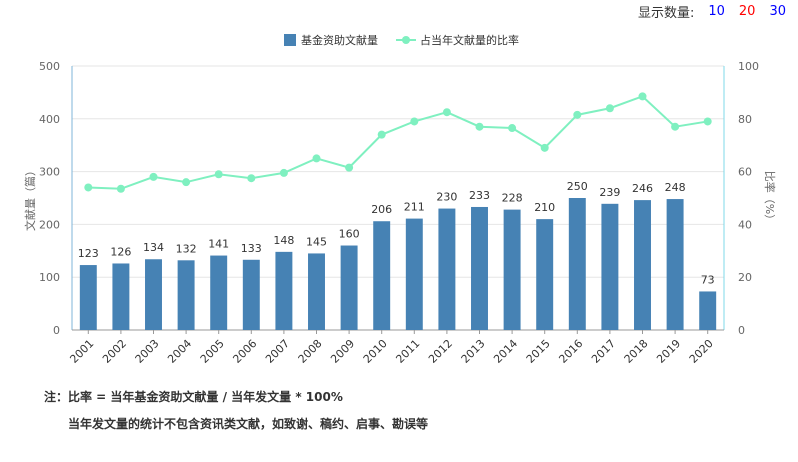 The image size is (798, 462). What do you see at coordinates (747, 11) in the screenshot?
I see `display-count-option-20: 20` at bounding box center [747, 11].